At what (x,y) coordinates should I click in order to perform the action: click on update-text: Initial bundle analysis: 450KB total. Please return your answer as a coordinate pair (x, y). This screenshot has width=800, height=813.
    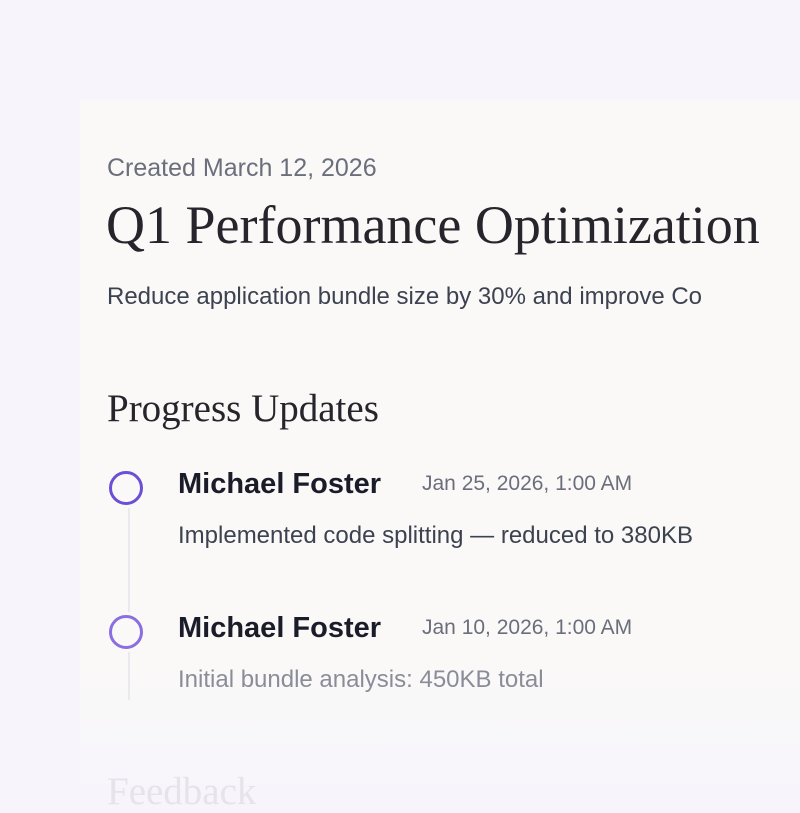
    Looking at the image, I should click on (361, 679).